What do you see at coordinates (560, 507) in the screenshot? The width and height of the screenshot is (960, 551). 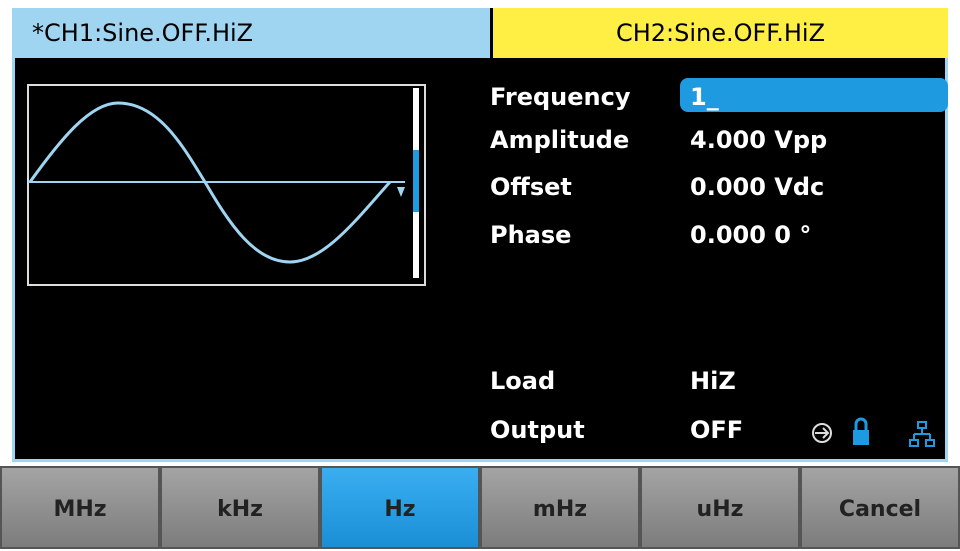 I see `softkey: mHz` at bounding box center [560, 507].